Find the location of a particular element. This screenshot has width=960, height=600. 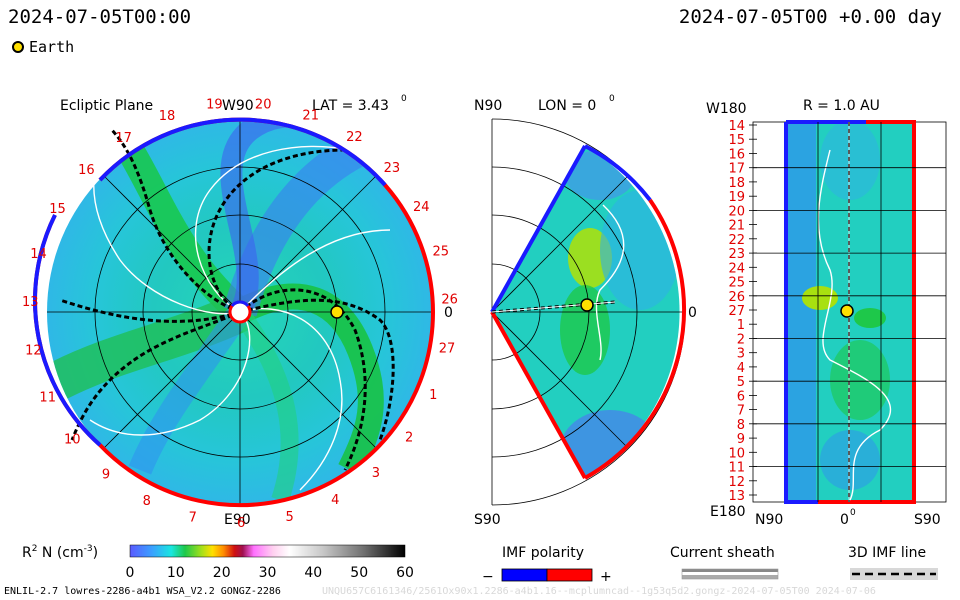

ecliptic-bottom-label: E90 is located at coordinates (237, 520).